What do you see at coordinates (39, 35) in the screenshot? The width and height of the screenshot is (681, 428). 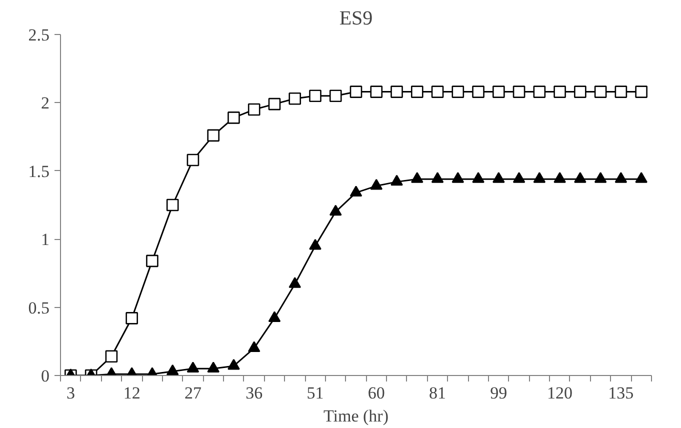 I see `y-tick-label: 2.5` at bounding box center [39, 35].